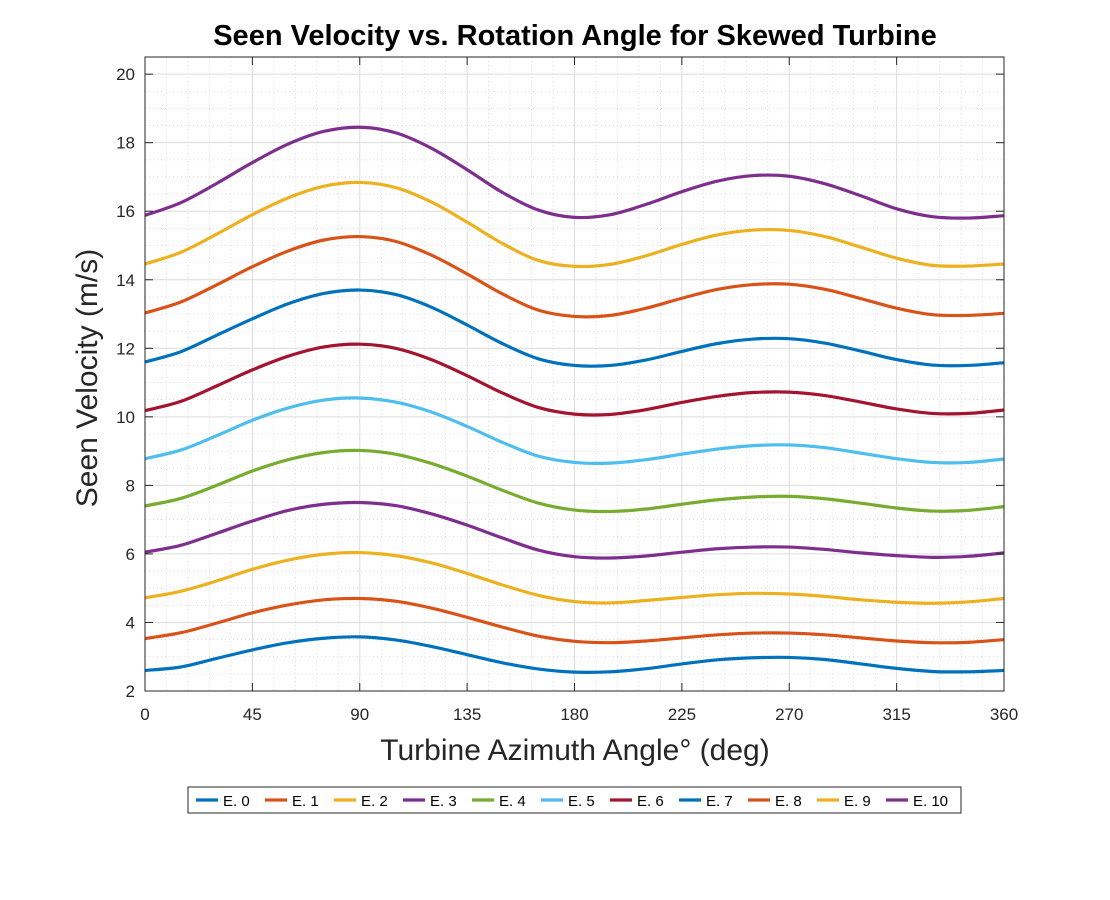 The height and width of the screenshot is (900, 1110). What do you see at coordinates (359, 714) in the screenshot?
I see `x-tick-label: 90` at bounding box center [359, 714].